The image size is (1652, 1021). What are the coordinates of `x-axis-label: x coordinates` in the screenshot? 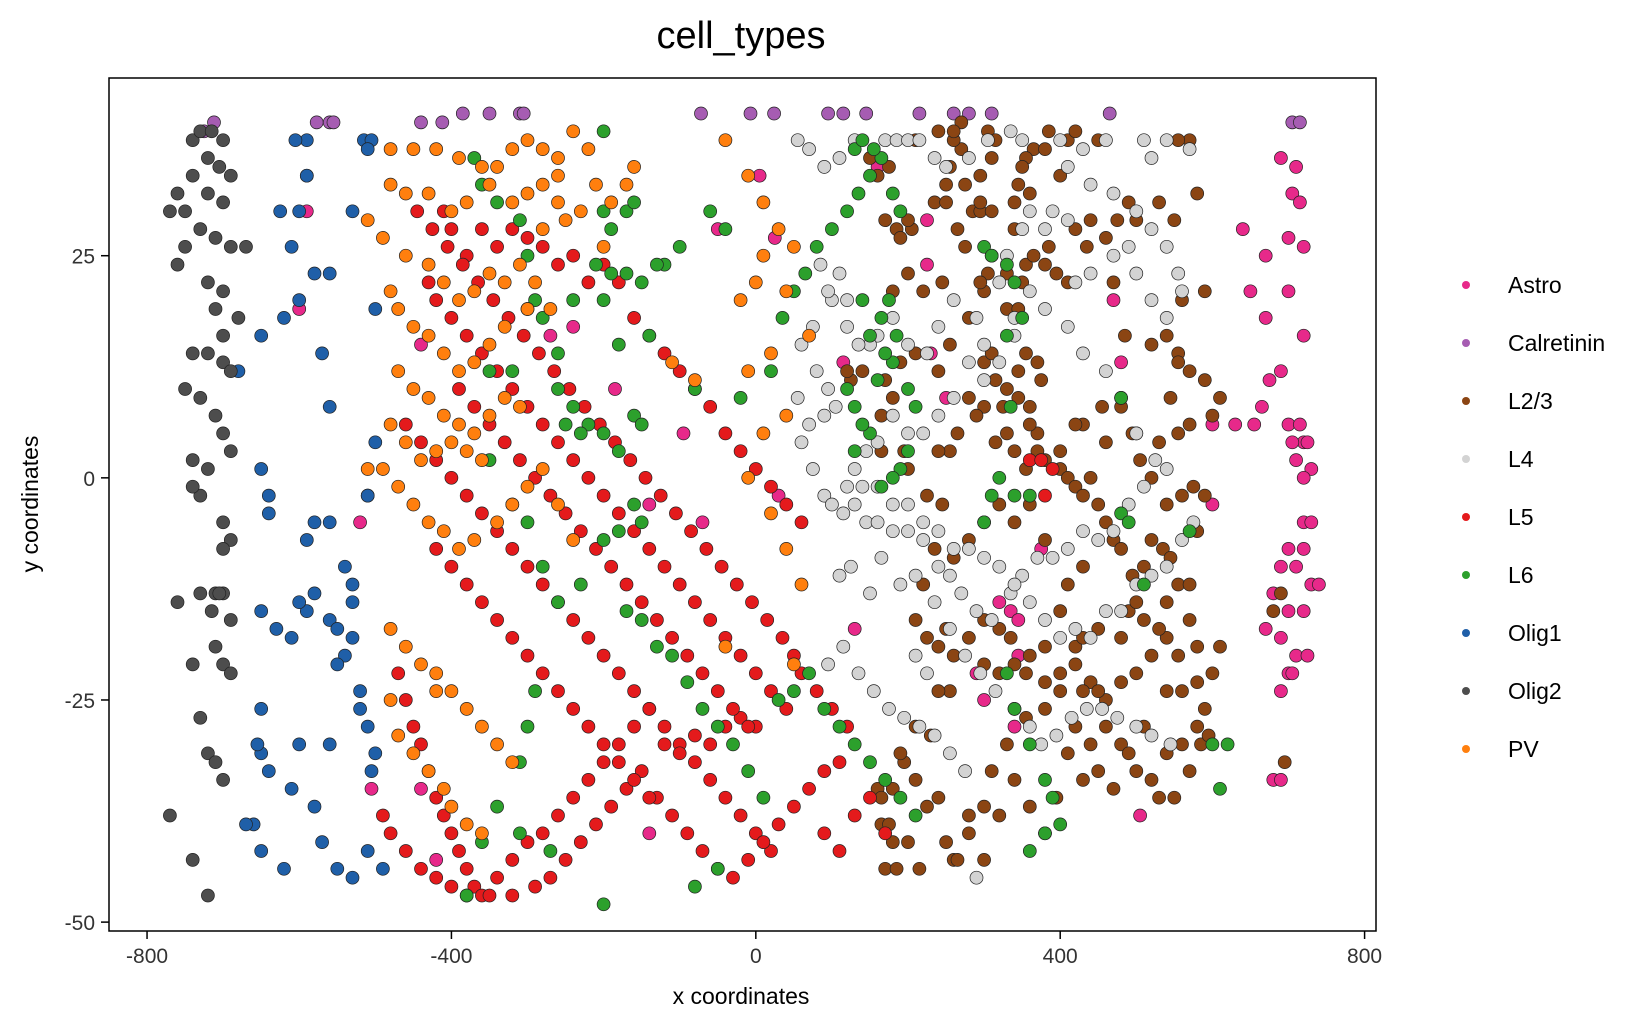 It's located at (741, 996).